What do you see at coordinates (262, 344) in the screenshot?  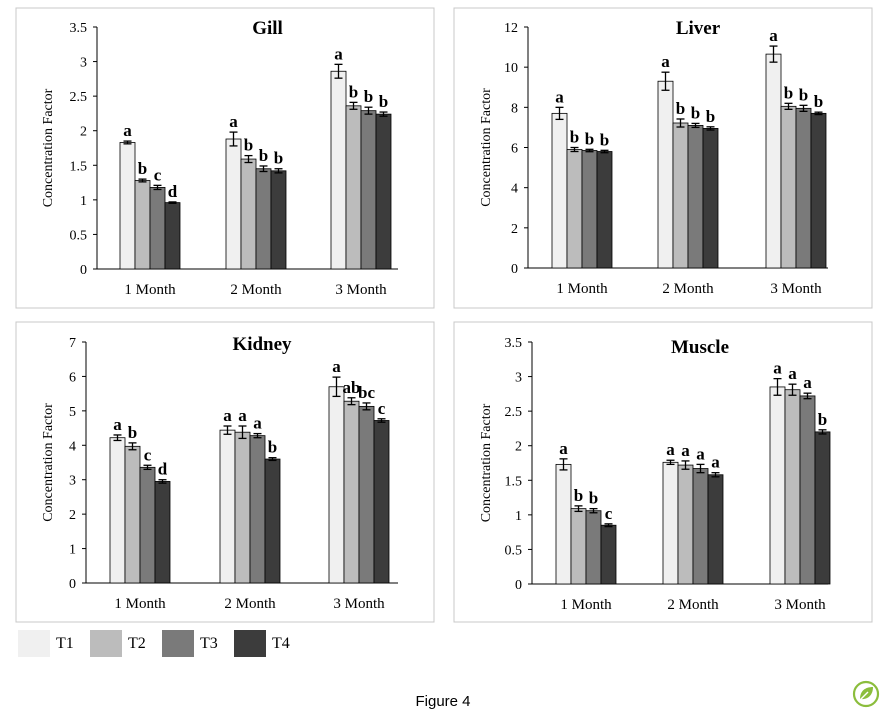 I see `chart-title: Kidney` at bounding box center [262, 344].